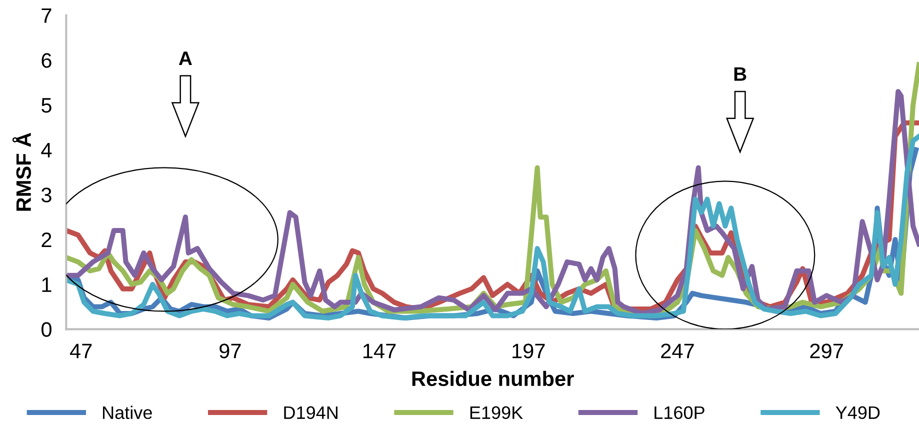  I want to click on y-tick-label: 6, so click(47, 60).